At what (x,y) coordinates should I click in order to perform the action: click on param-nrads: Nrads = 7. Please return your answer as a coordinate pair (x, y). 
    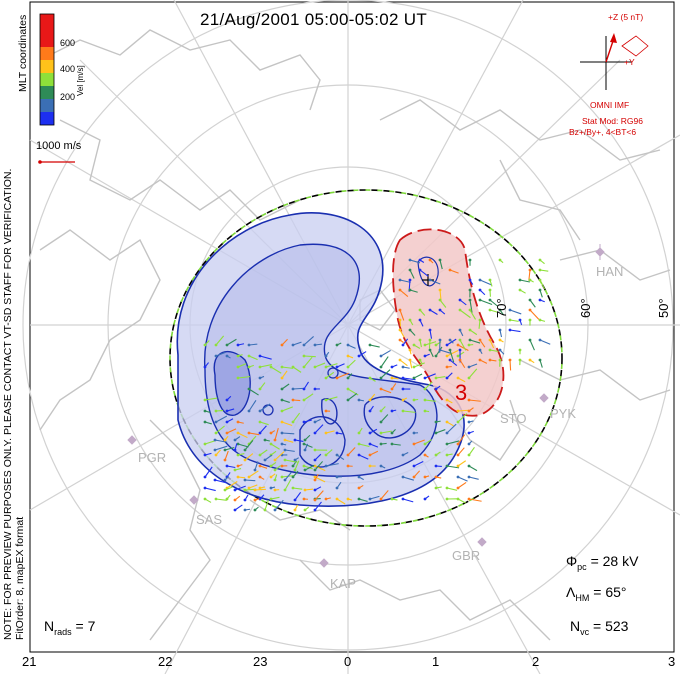
    Looking at the image, I should click on (70, 627).